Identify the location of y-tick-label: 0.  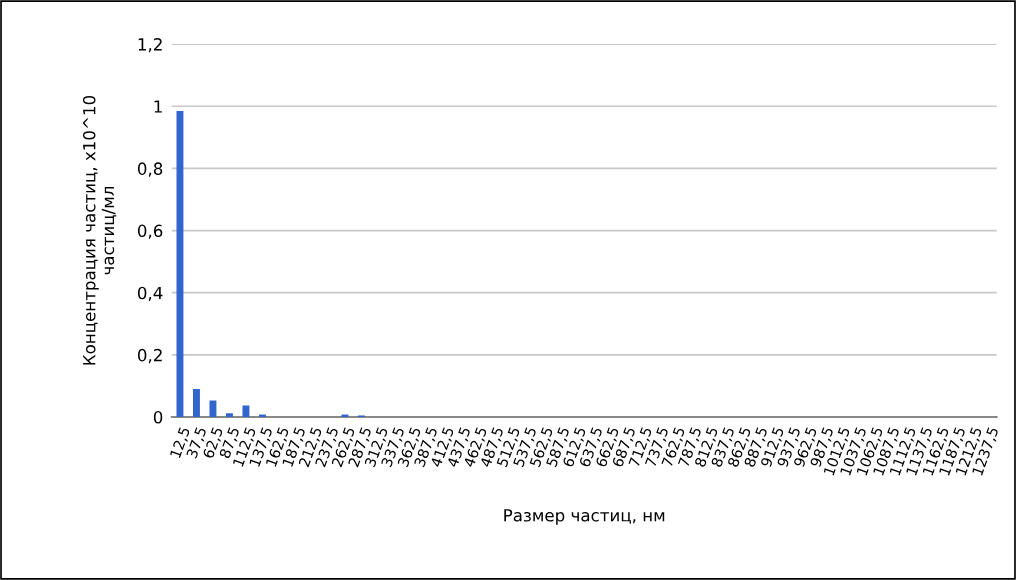
(158, 417).